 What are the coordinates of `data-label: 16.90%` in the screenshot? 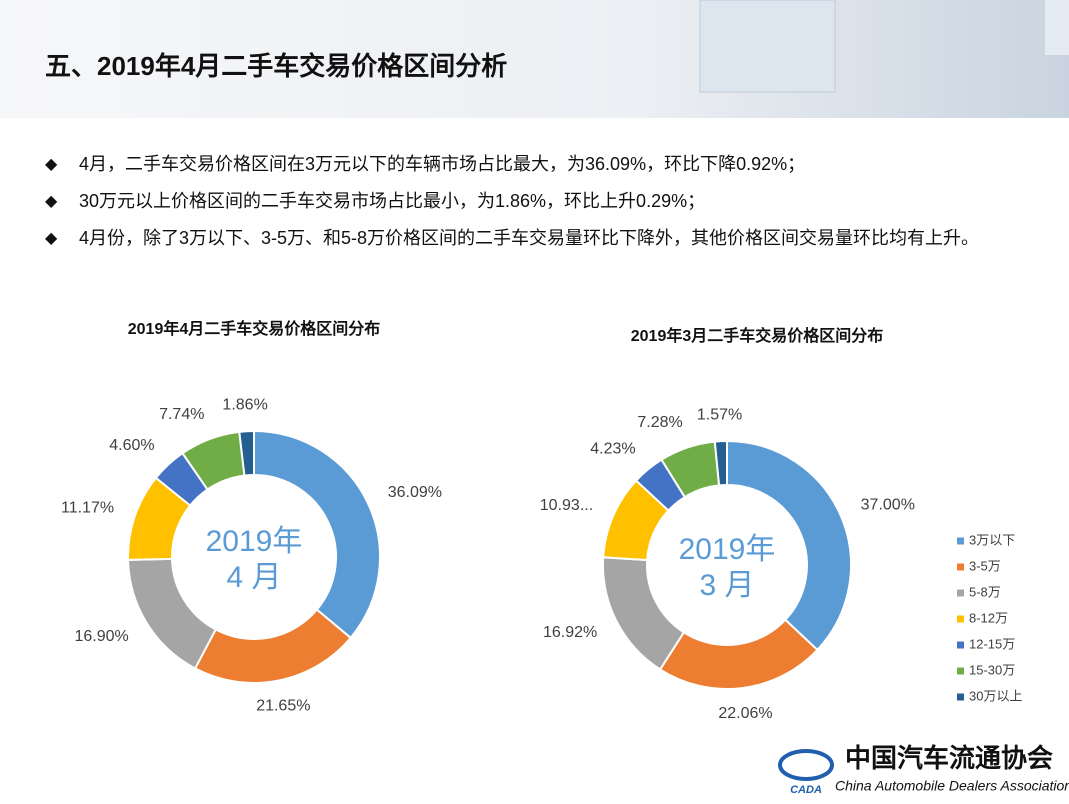 It's located at (101, 636).